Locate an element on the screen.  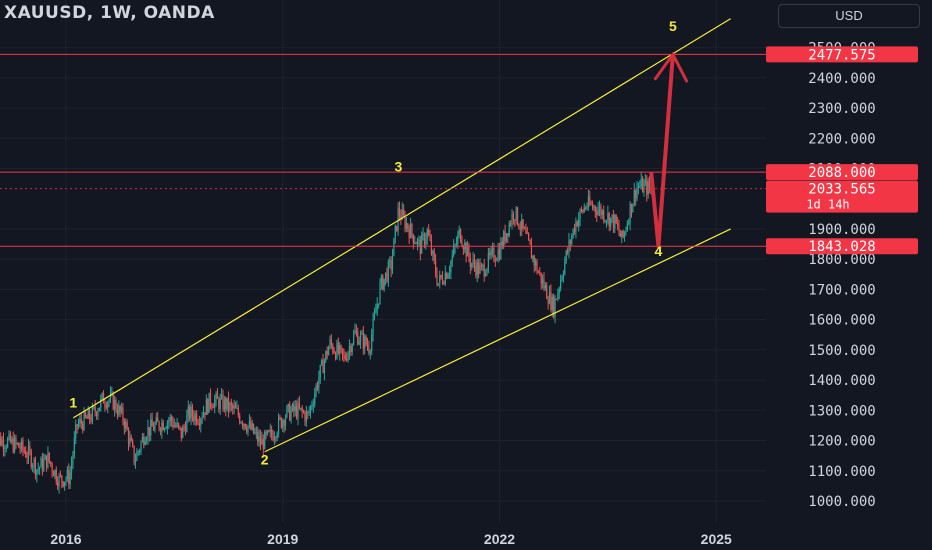
price-tick-label: 2200.000 is located at coordinates (841, 139).